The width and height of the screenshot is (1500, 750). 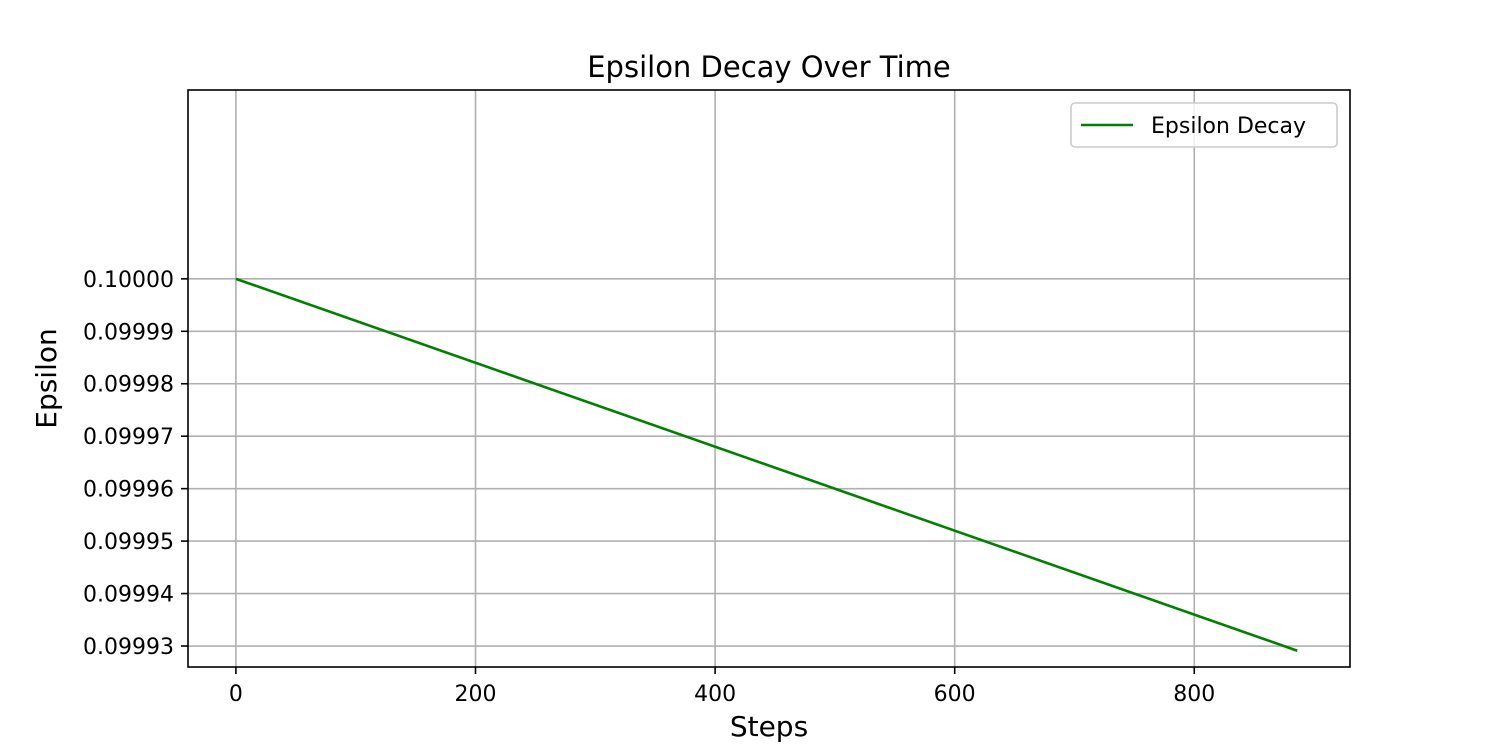 What do you see at coordinates (715, 694) in the screenshot?
I see `x-tick-label: 400` at bounding box center [715, 694].